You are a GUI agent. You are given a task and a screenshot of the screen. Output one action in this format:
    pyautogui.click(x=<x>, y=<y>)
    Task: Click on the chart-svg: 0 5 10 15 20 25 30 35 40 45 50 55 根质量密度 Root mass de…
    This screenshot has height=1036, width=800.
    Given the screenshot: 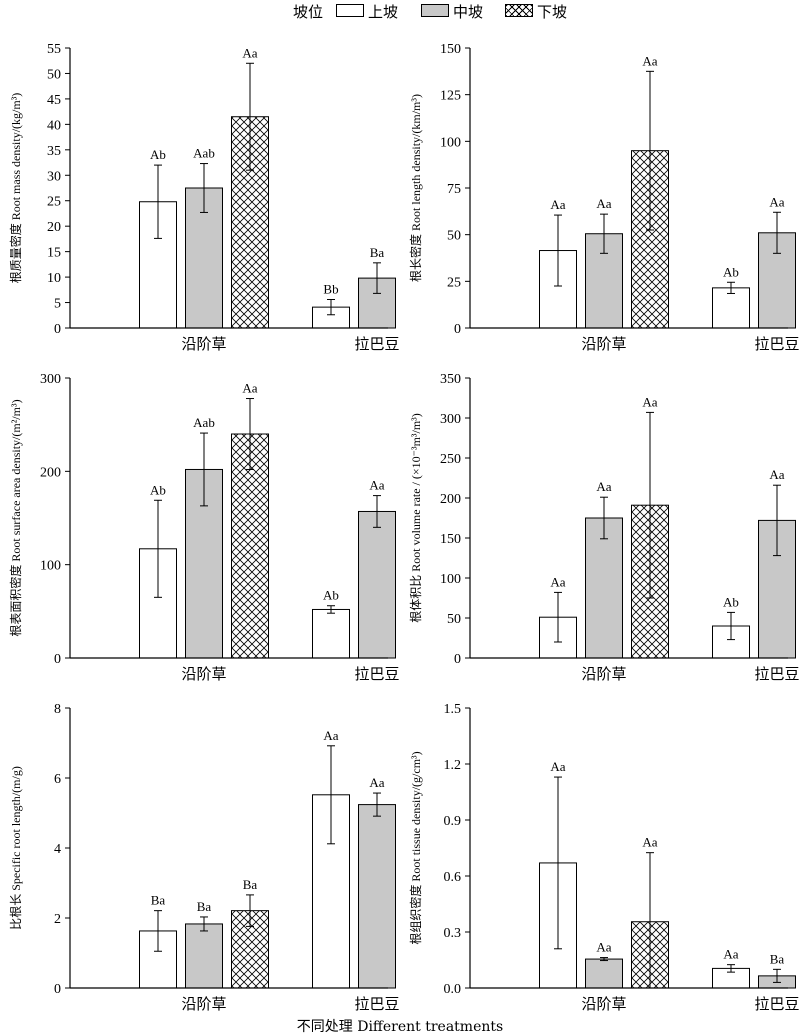 What is the action you would take?
    pyautogui.click(x=204, y=197)
    